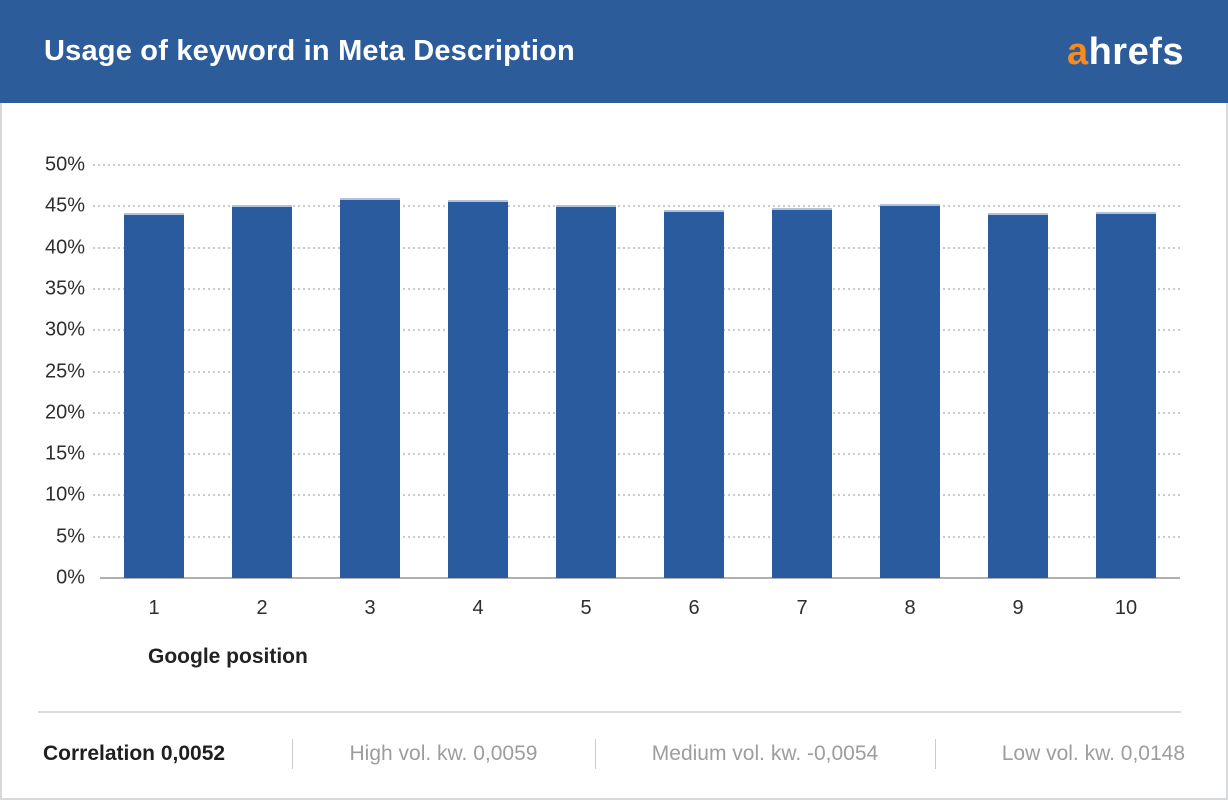 The width and height of the screenshot is (1228, 800). I want to click on chart-title: Usage of keyword in Meta Description, so click(309, 51).